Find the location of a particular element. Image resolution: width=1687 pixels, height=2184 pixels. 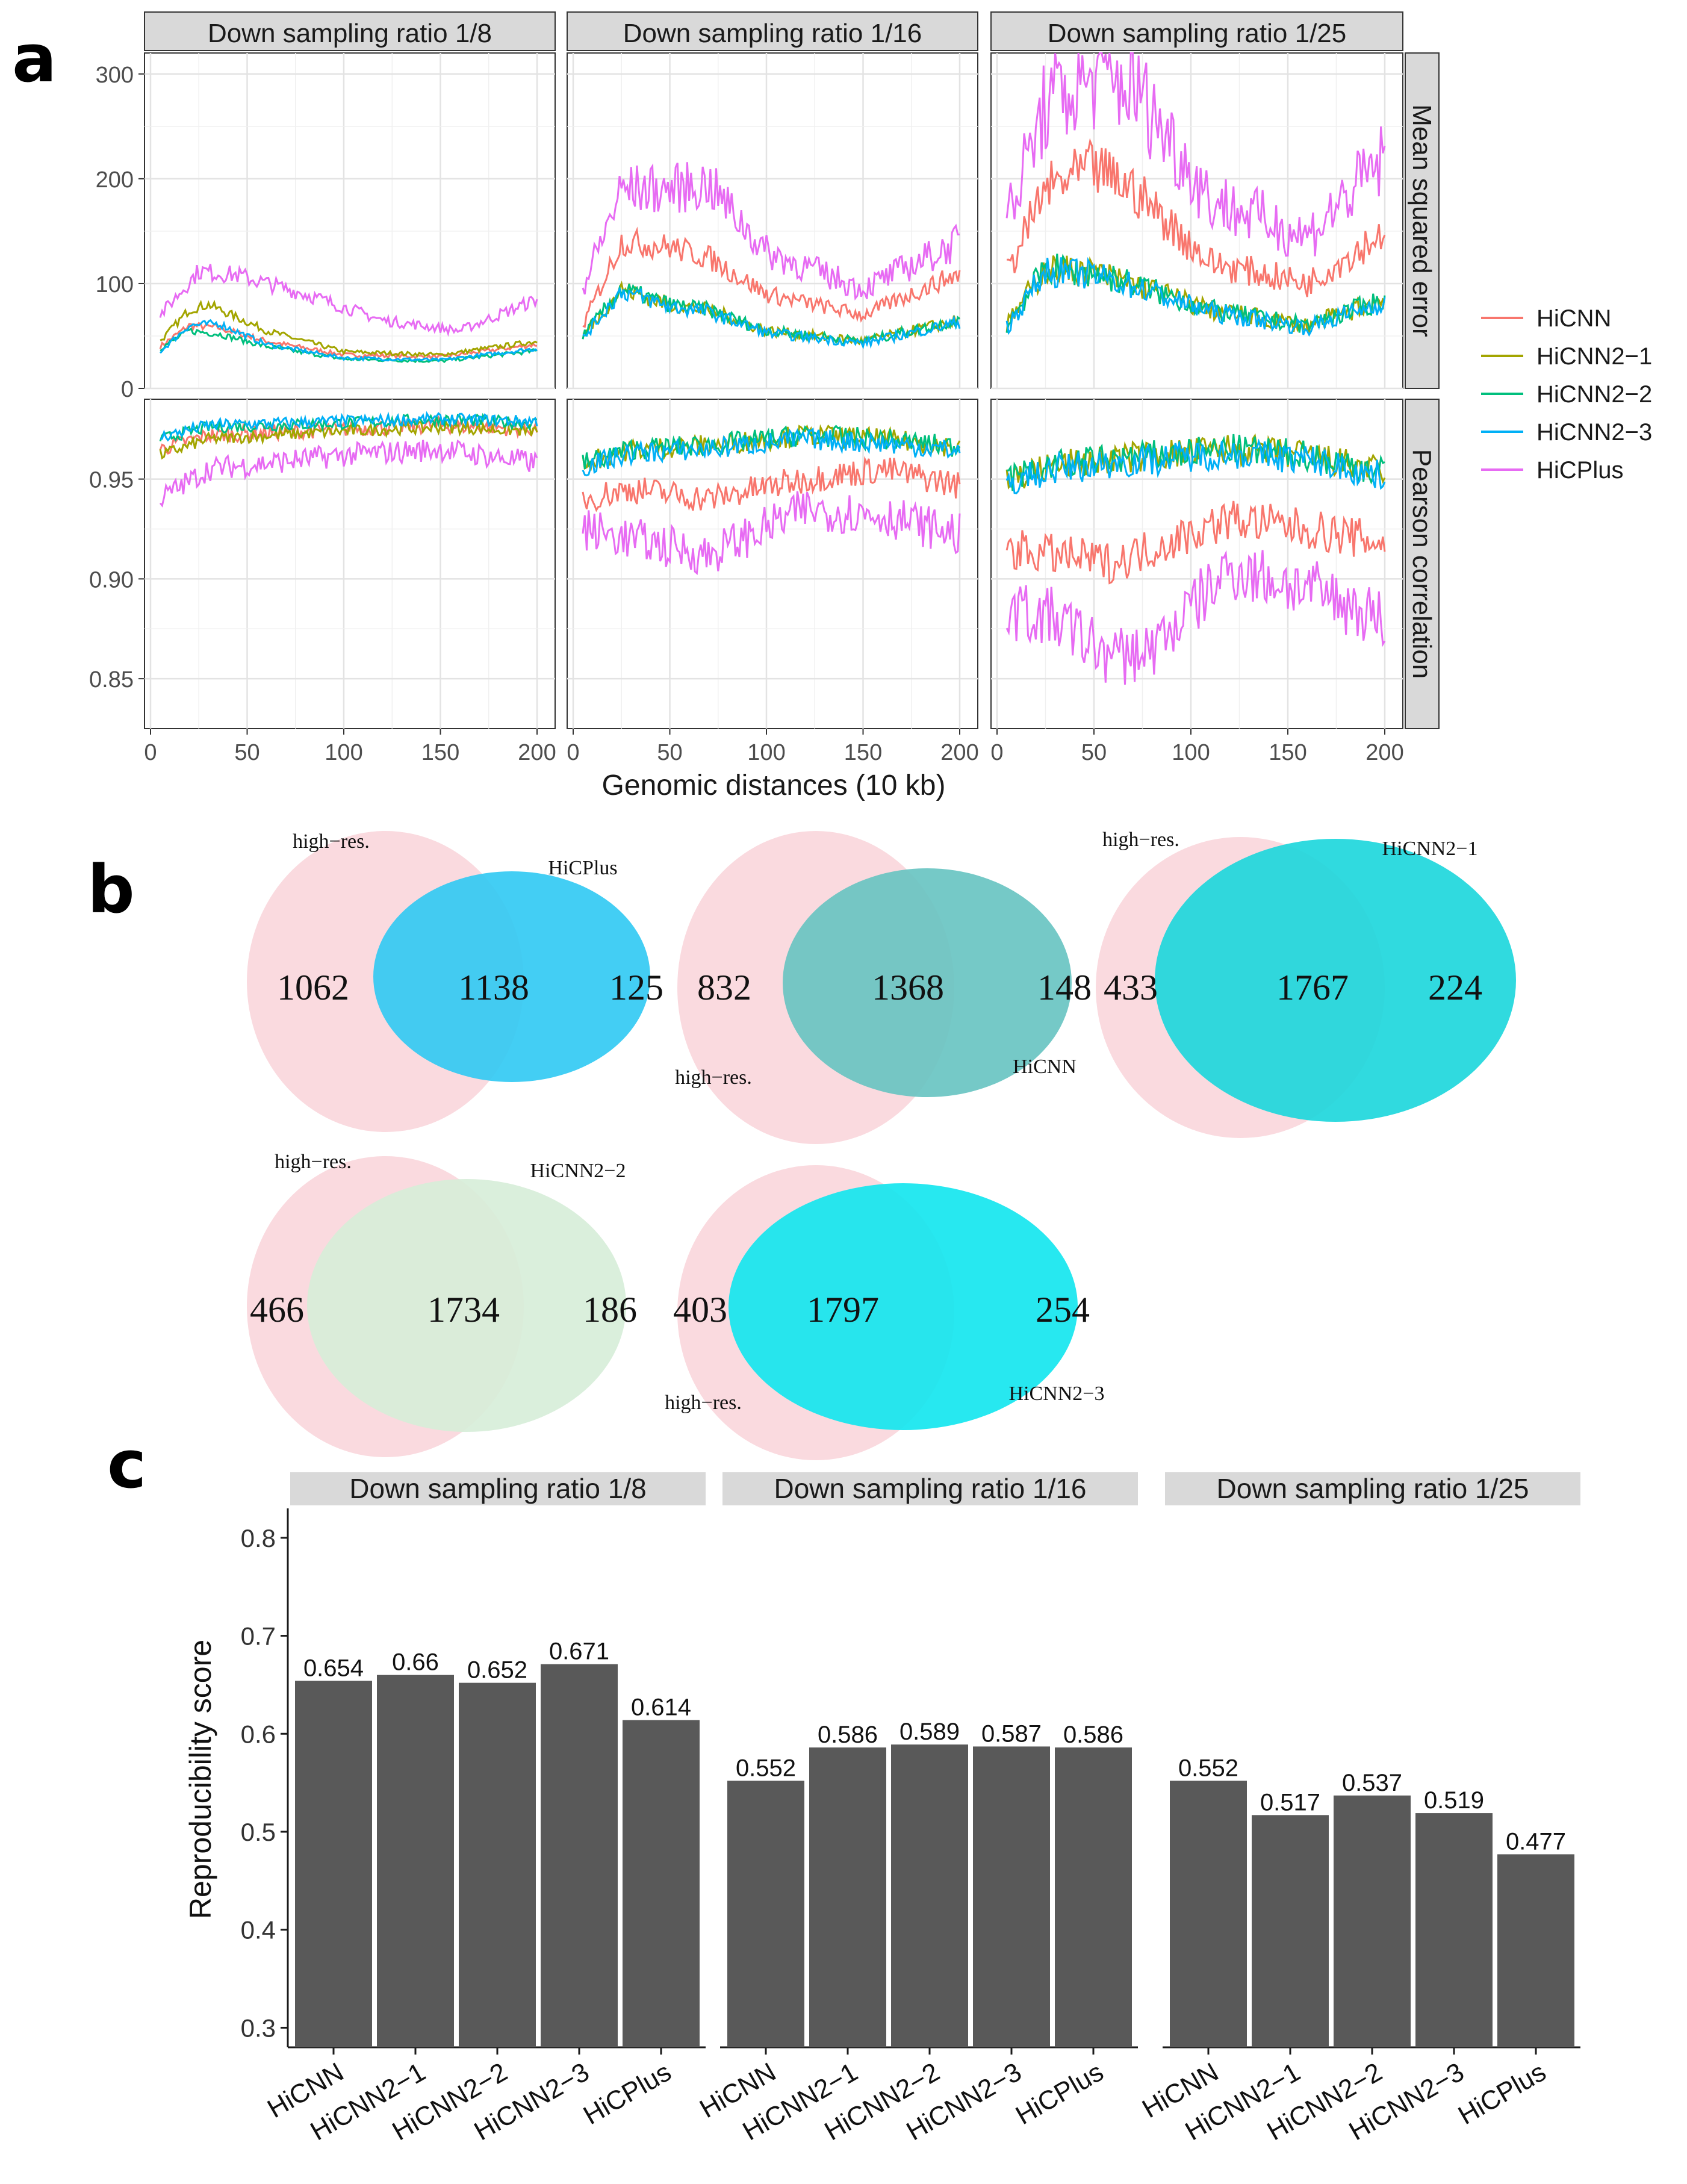

venn-count-overlap: 1734 is located at coordinates (463, 1310).